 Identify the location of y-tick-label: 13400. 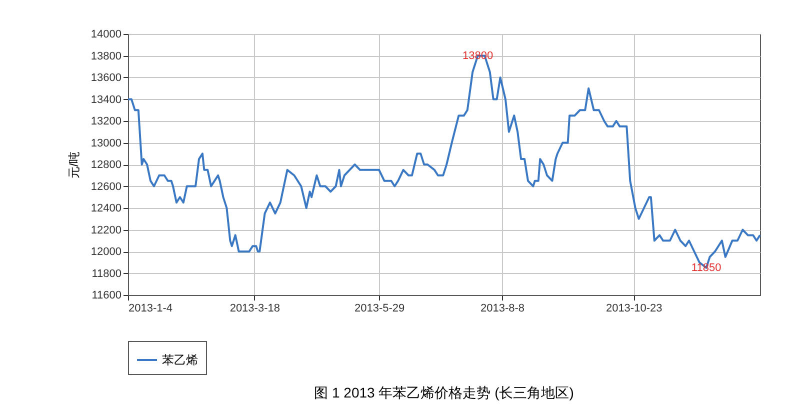
(106, 100).